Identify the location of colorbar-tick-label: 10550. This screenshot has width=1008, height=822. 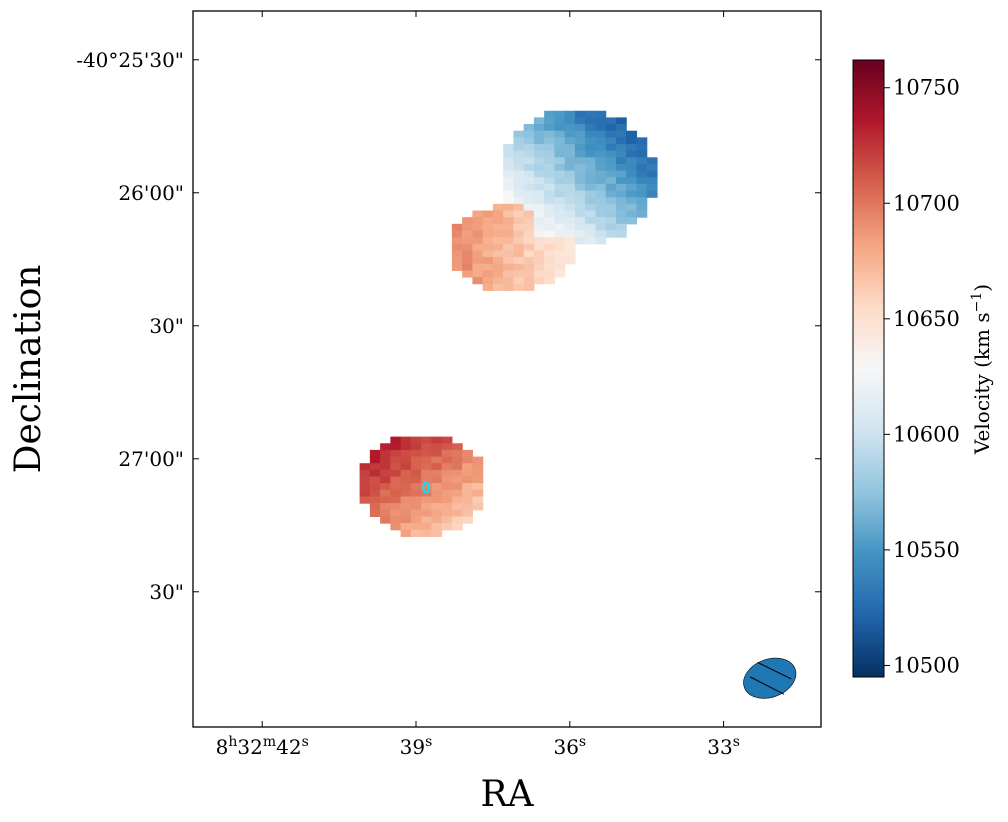
(926, 550).